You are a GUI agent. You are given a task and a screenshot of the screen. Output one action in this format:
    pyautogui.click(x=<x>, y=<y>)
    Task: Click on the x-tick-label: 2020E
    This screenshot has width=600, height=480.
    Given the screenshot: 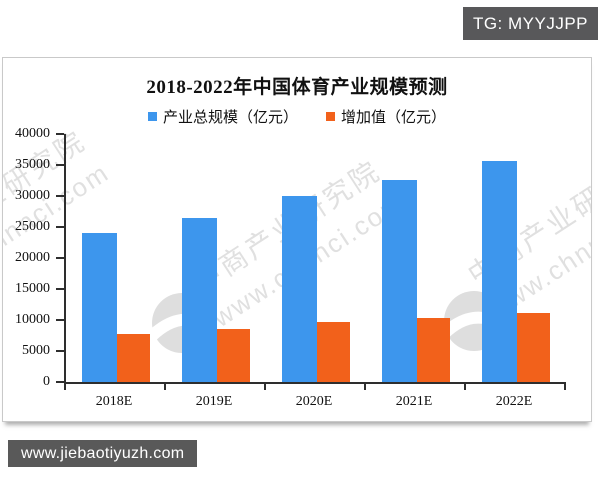 What is the action you would take?
    pyautogui.click(x=314, y=401)
    